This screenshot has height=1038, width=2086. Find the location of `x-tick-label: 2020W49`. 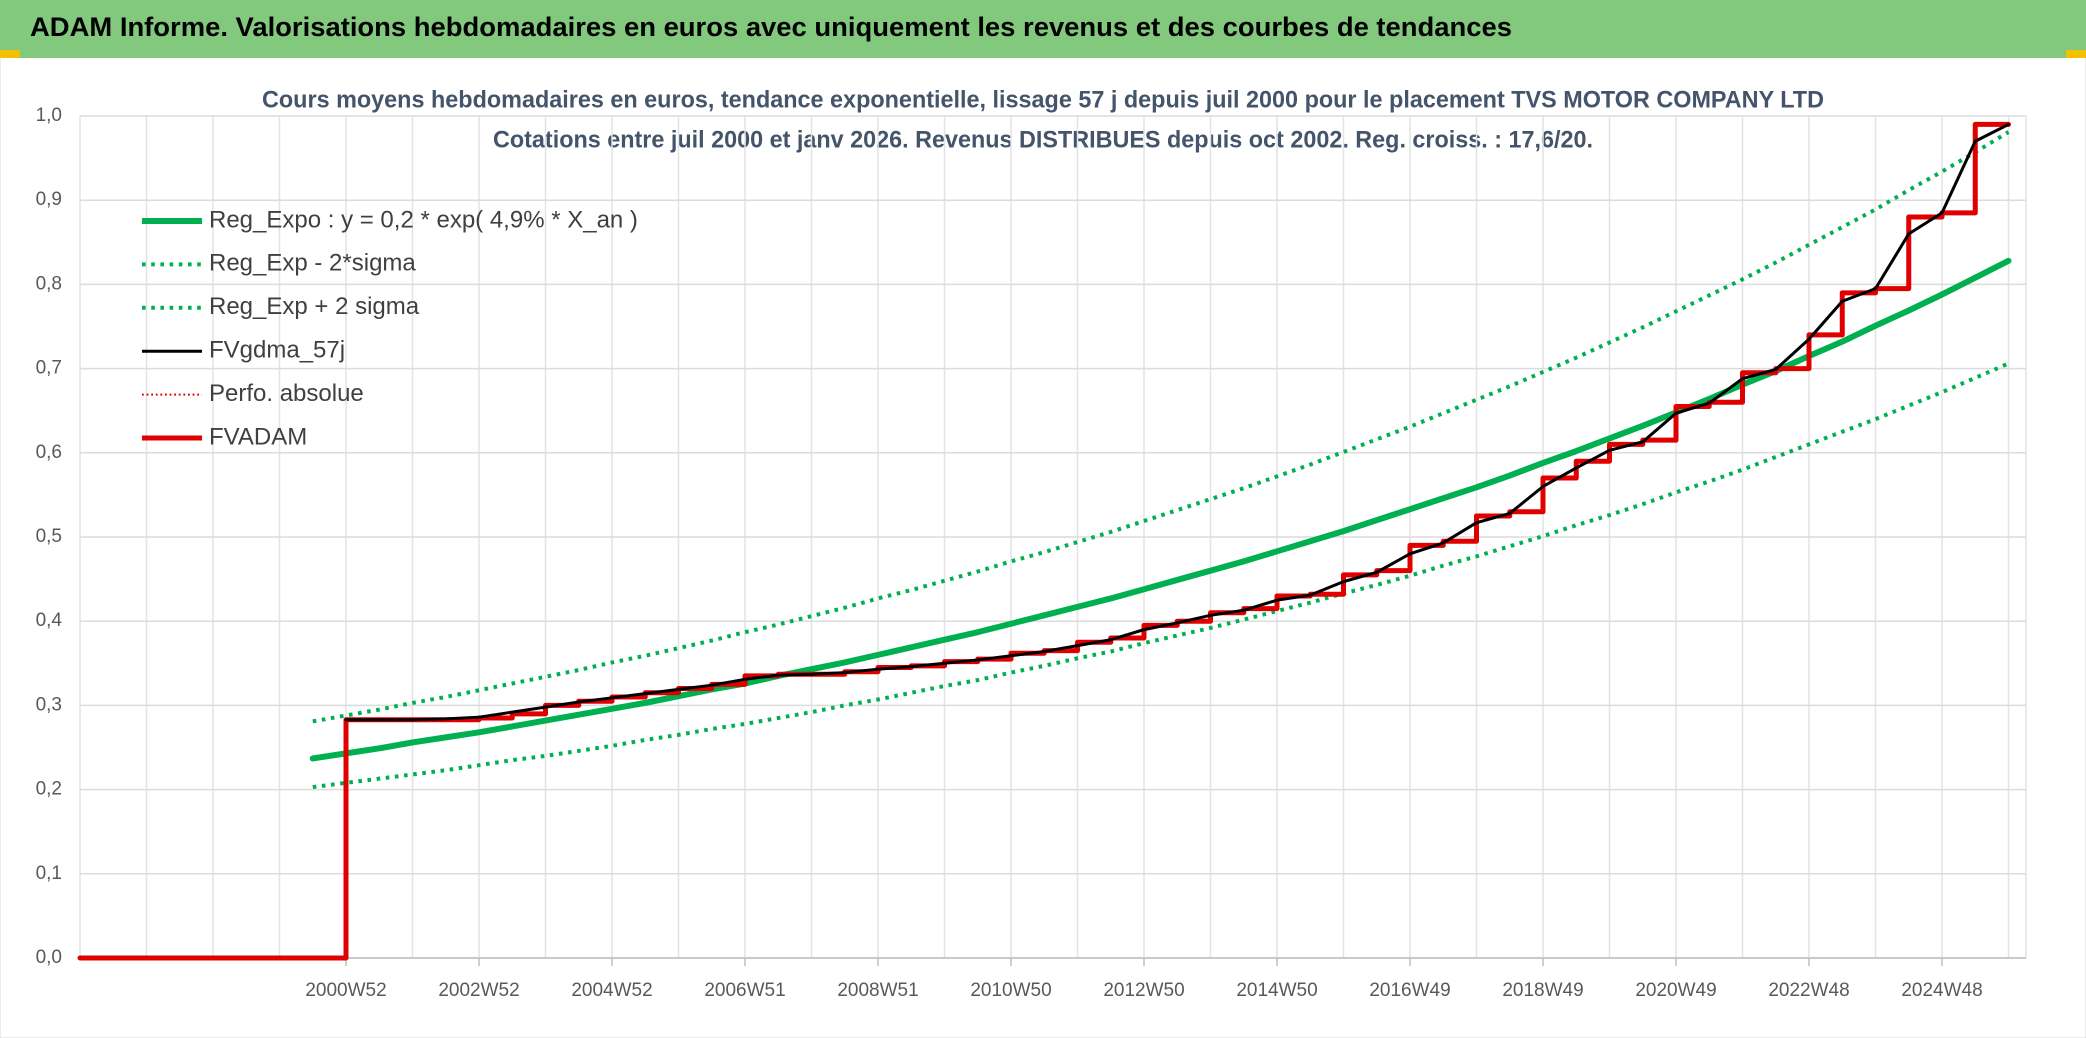

x-tick-label: 2020W49 is located at coordinates (1675, 990).